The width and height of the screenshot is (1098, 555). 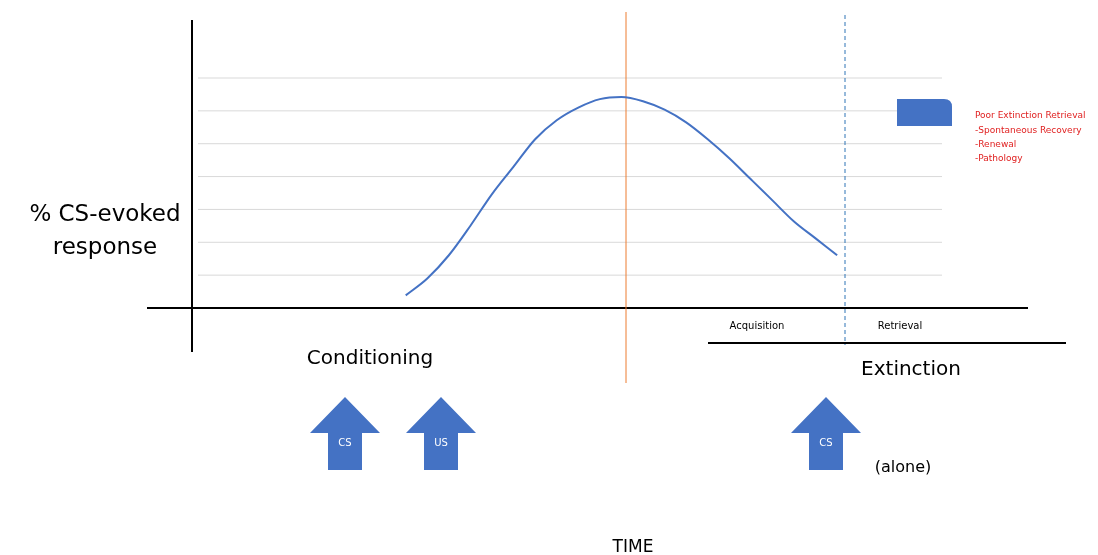 I want to click on text: -Renewal, so click(x=996, y=144).